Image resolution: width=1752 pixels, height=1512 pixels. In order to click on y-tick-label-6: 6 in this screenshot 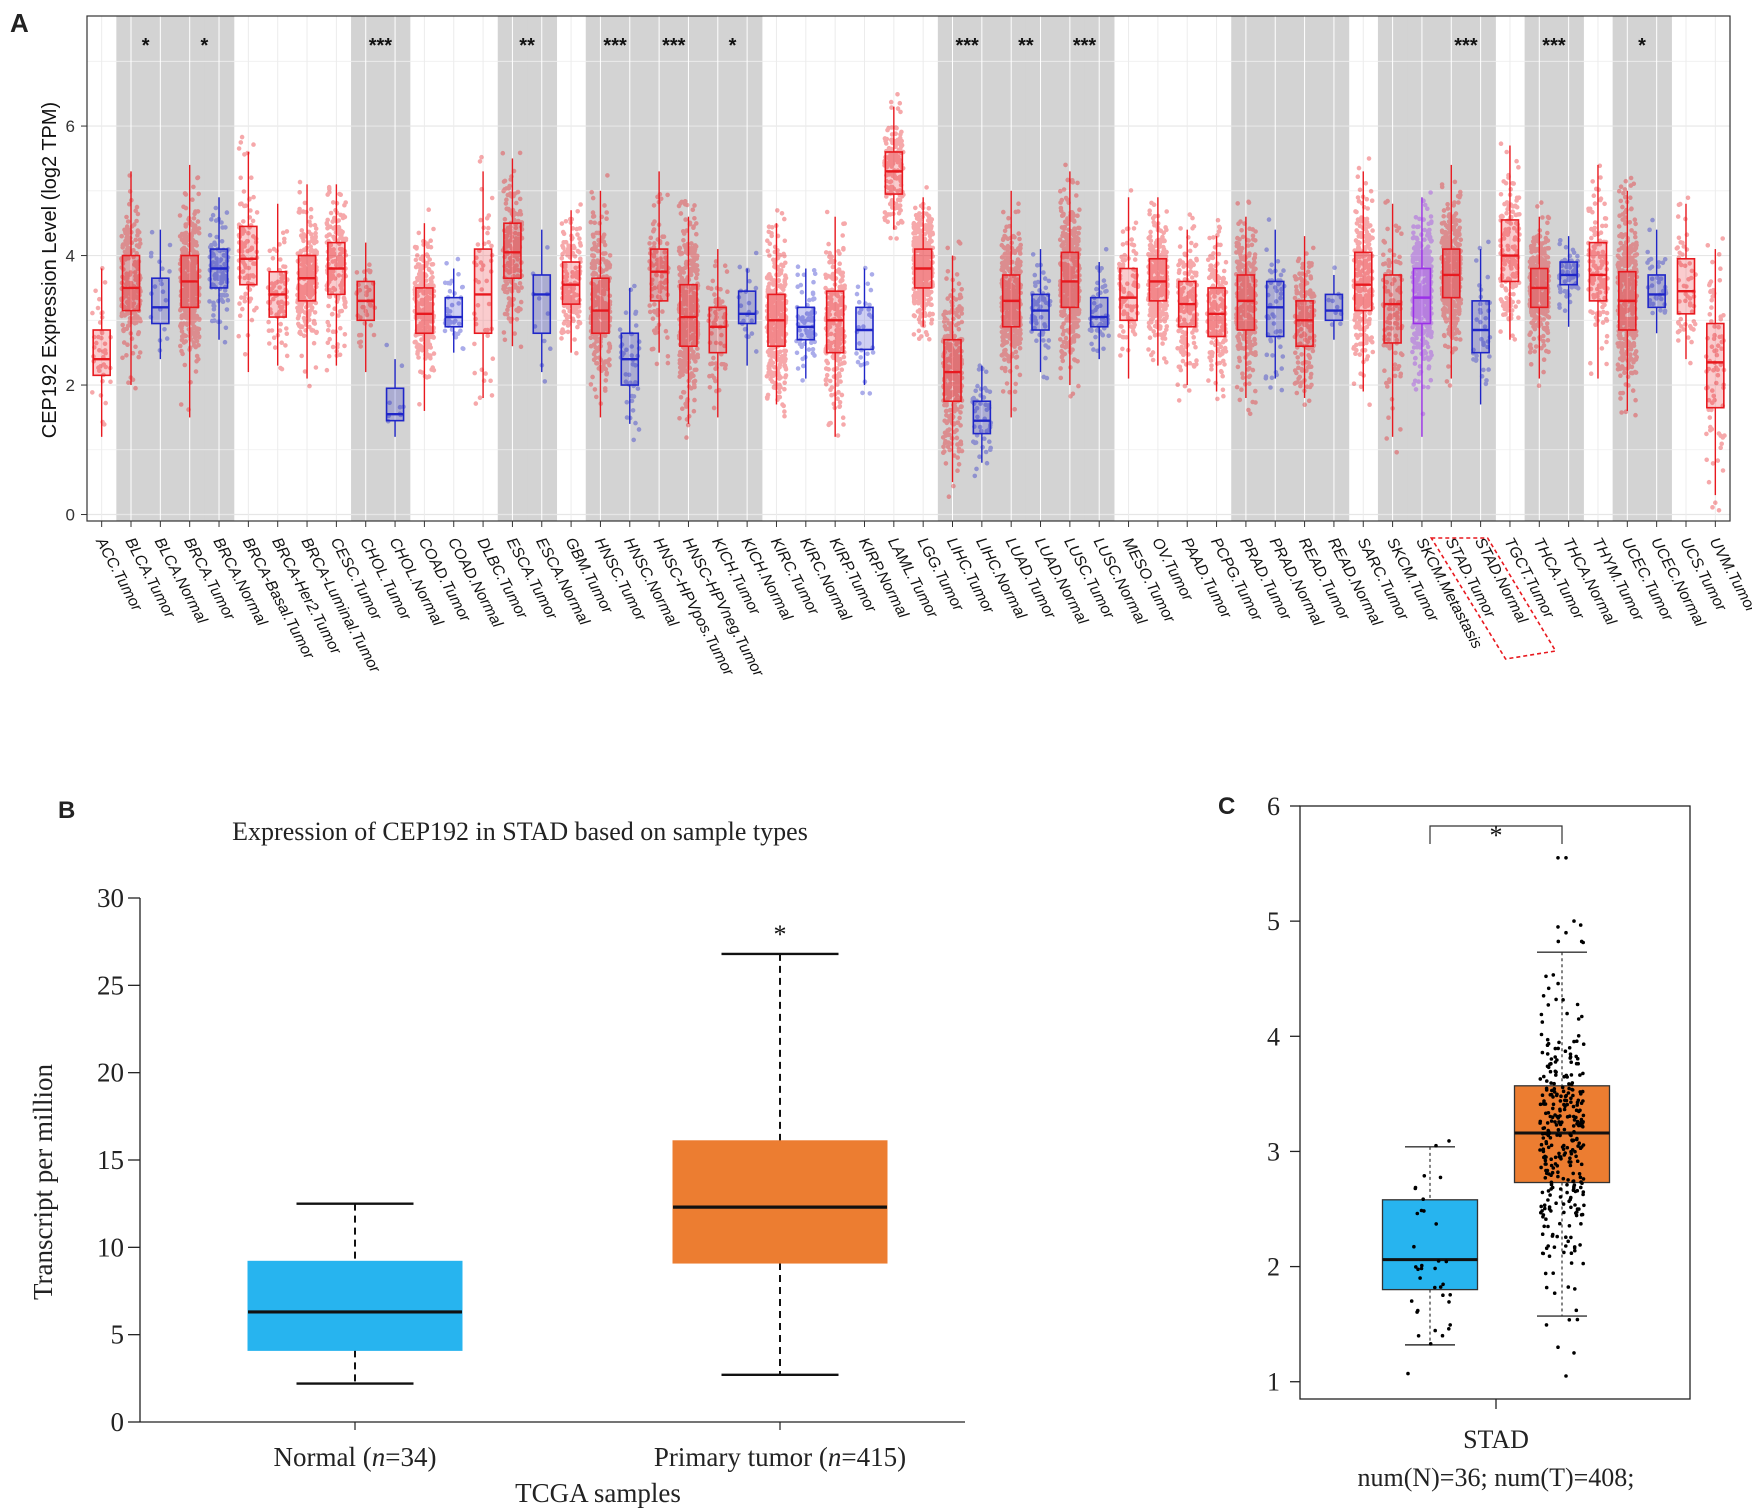, I will do `click(70, 126)`.